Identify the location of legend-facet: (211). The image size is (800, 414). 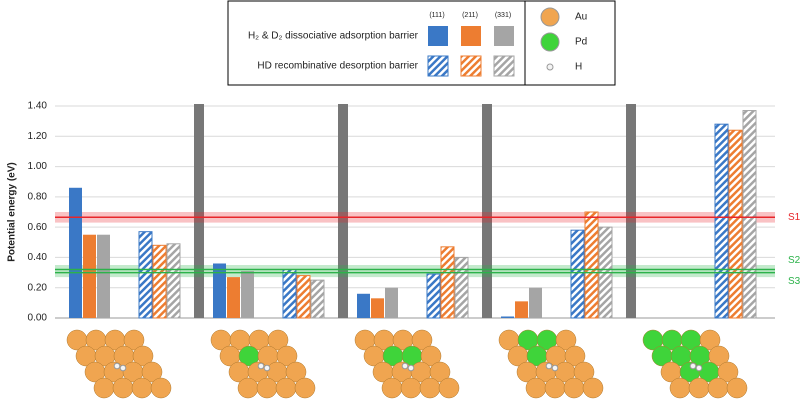
(470, 15).